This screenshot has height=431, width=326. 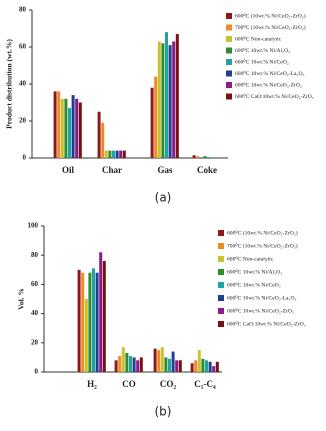 I want to click on x-tick-label: H₂, so click(x=92, y=384).